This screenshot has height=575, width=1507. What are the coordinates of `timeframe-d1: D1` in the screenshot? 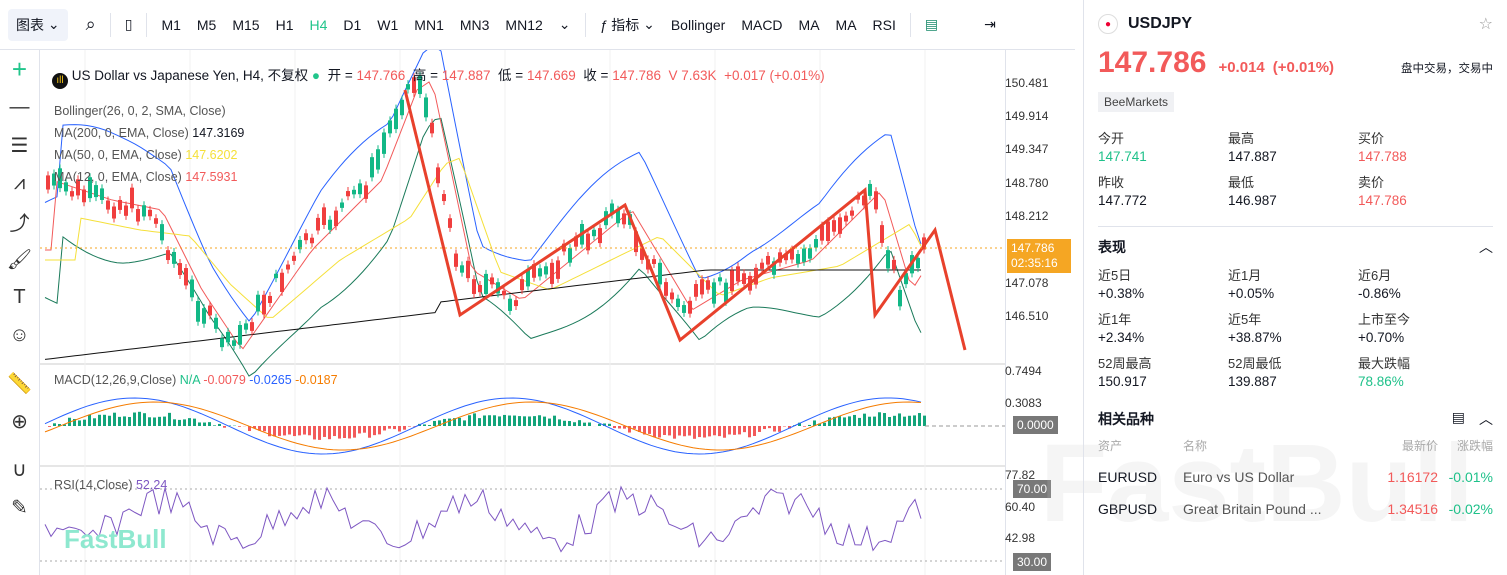 It's located at (352, 24).